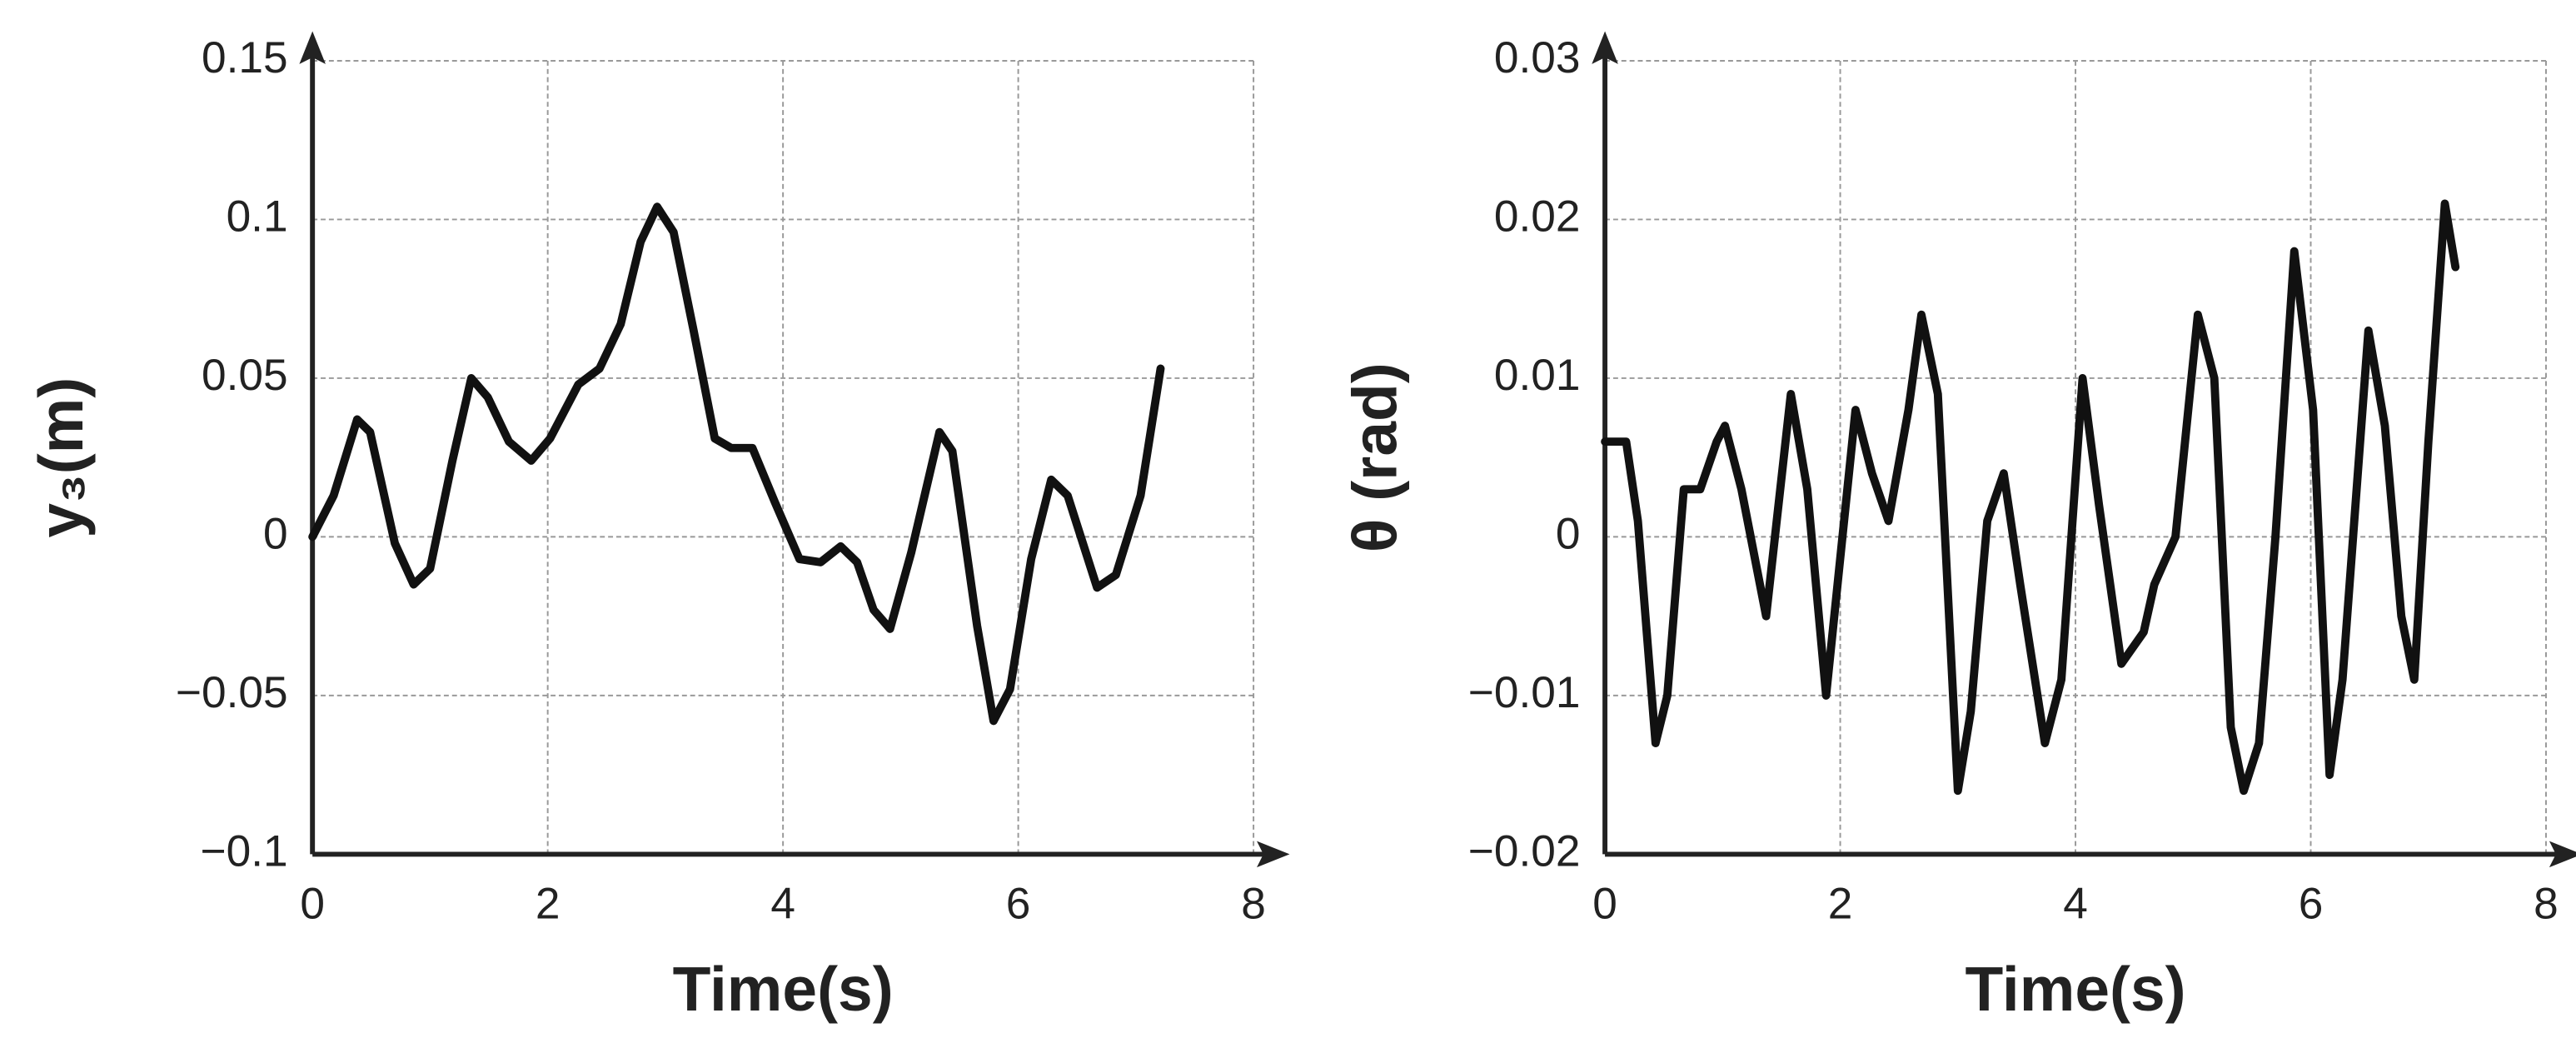  I want to click on y-tick-label: −0.05, so click(232, 692).